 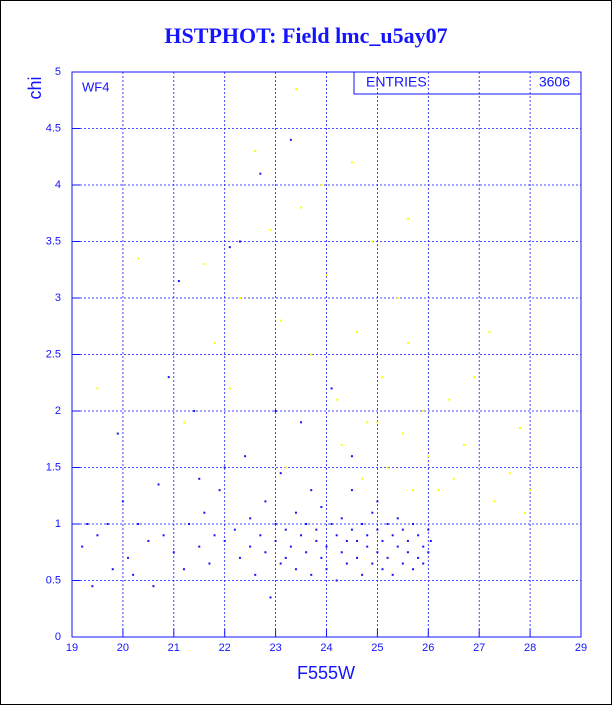 I want to click on x-tick-label: 23, so click(x=275, y=648).